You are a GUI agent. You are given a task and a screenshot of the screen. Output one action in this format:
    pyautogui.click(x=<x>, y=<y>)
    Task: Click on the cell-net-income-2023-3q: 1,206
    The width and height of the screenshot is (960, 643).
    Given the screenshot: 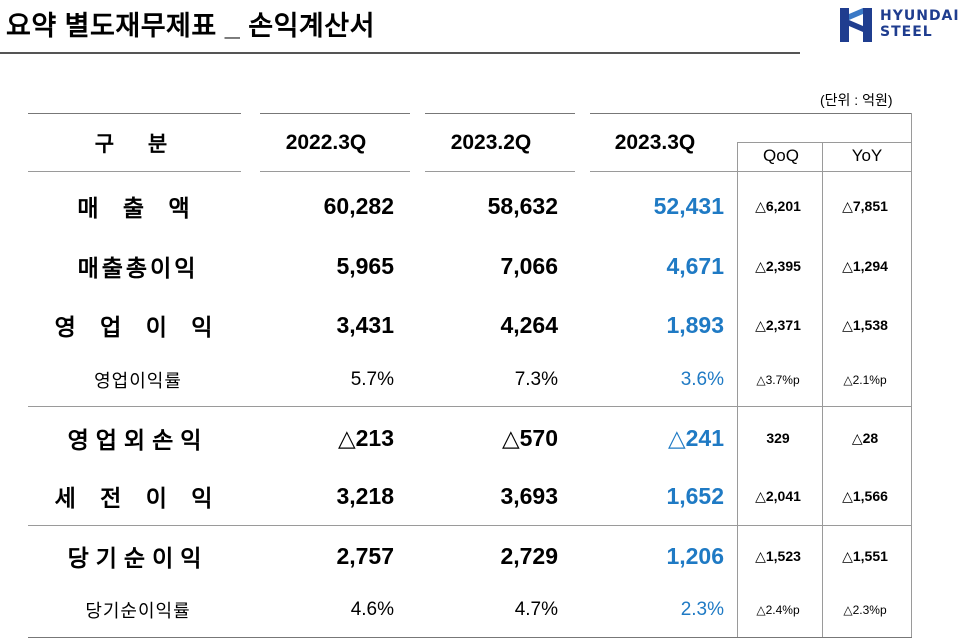 What is the action you would take?
    pyautogui.click(x=695, y=555)
    